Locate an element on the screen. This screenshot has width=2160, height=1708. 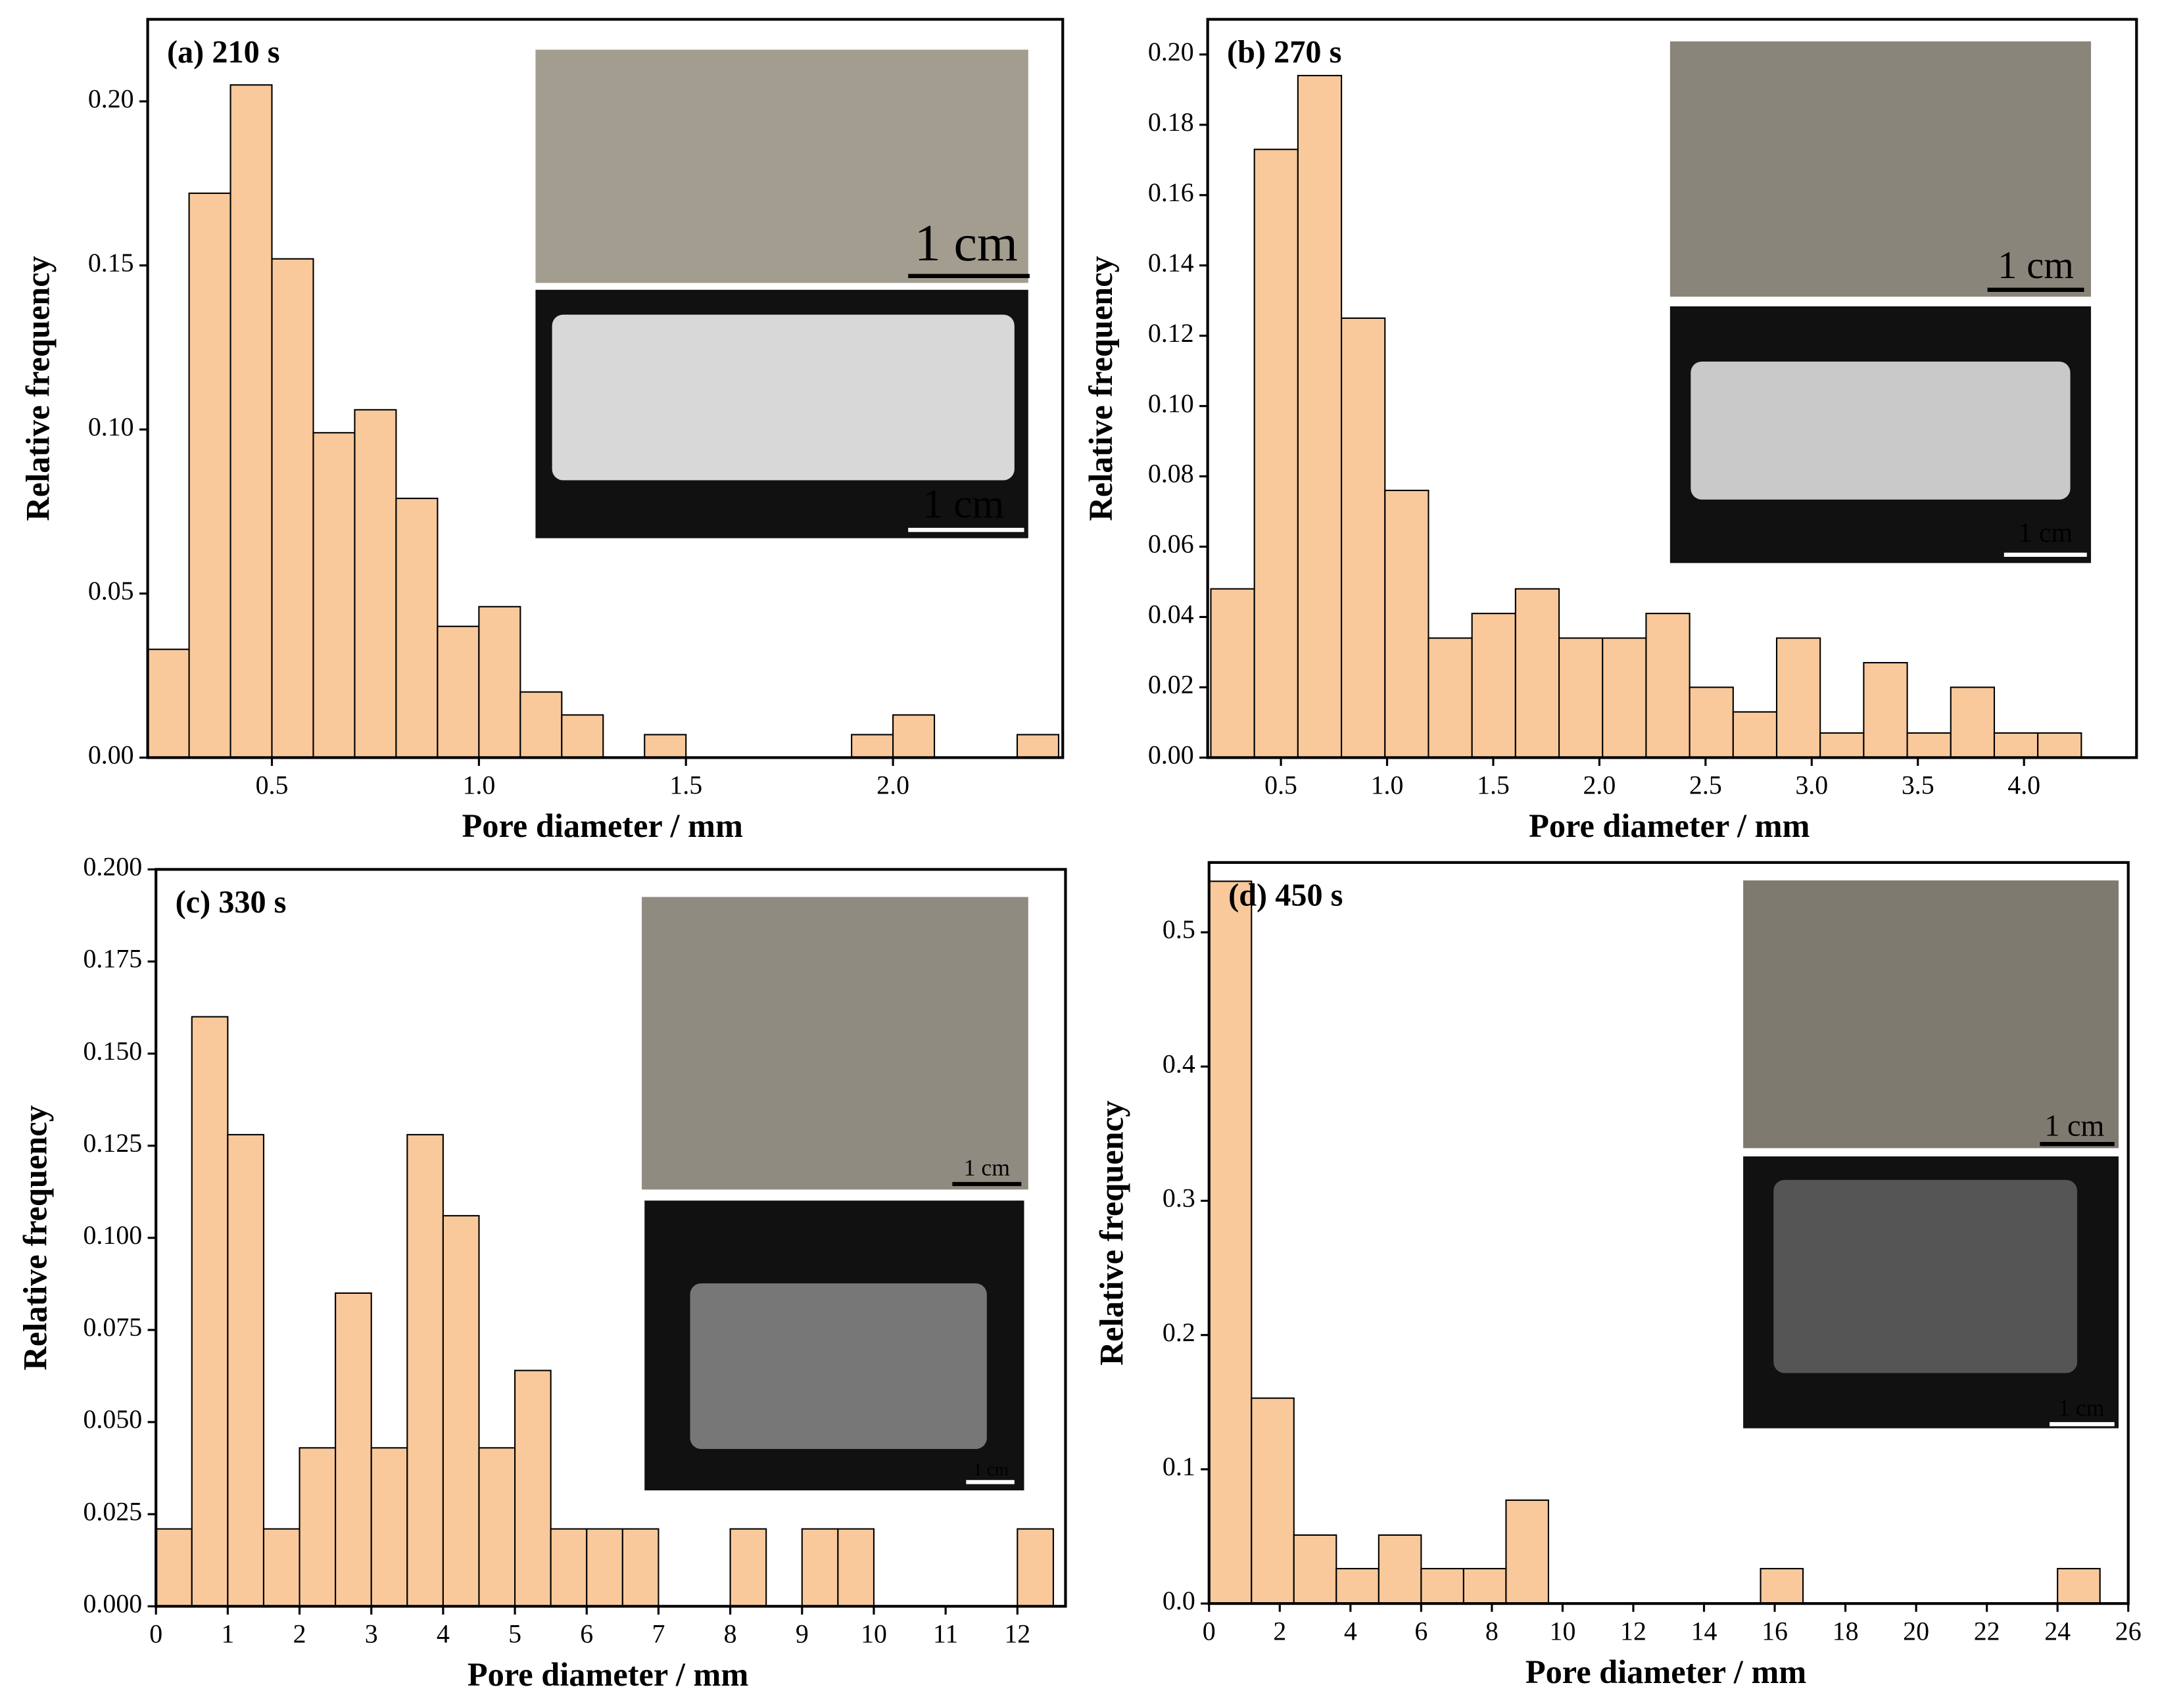
x-tick-label: 3.0 is located at coordinates (1811, 785).